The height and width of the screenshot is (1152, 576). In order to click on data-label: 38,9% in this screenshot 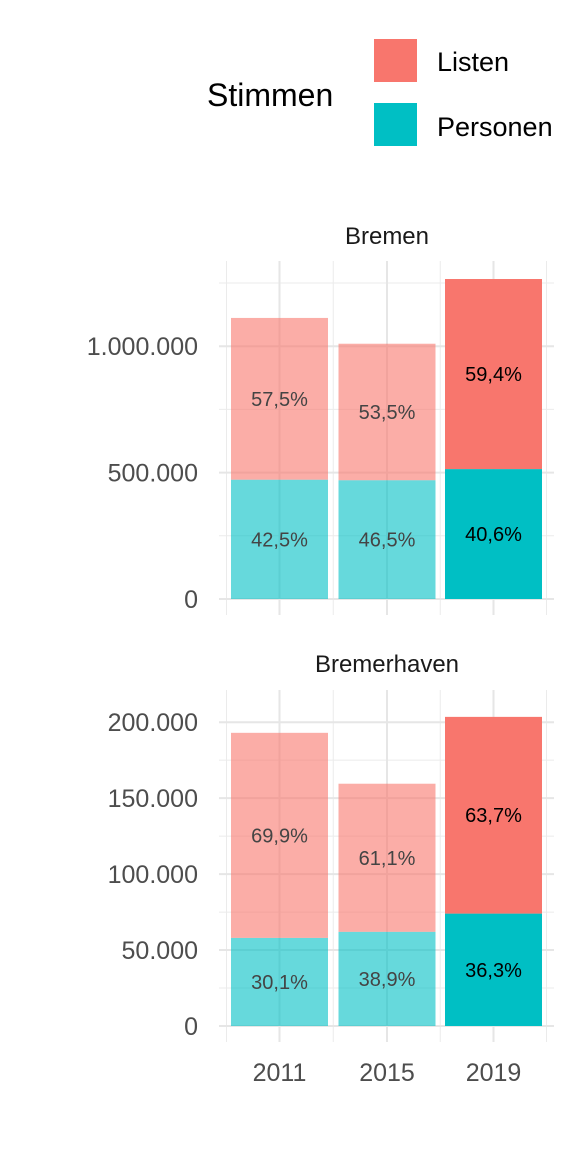, I will do `click(387, 980)`.